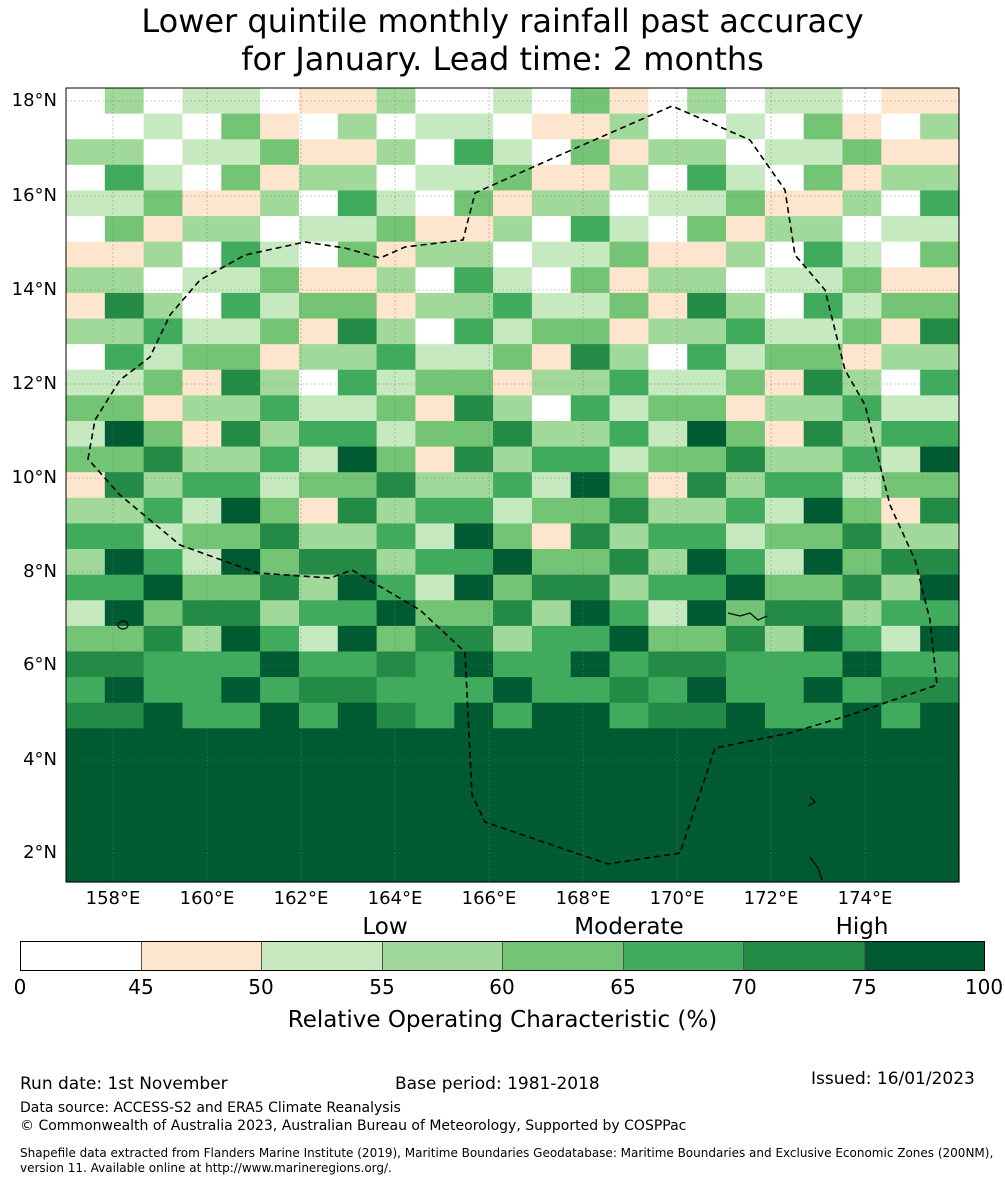 Image resolution: width=1005 pixels, height=1185 pixels. I want to click on lat-label-8n: 8°N, so click(40, 571).